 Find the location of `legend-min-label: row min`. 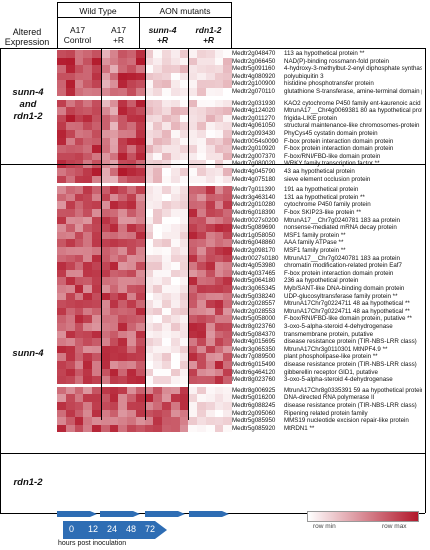

legend-min-label: row min is located at coordinates (324, 526).